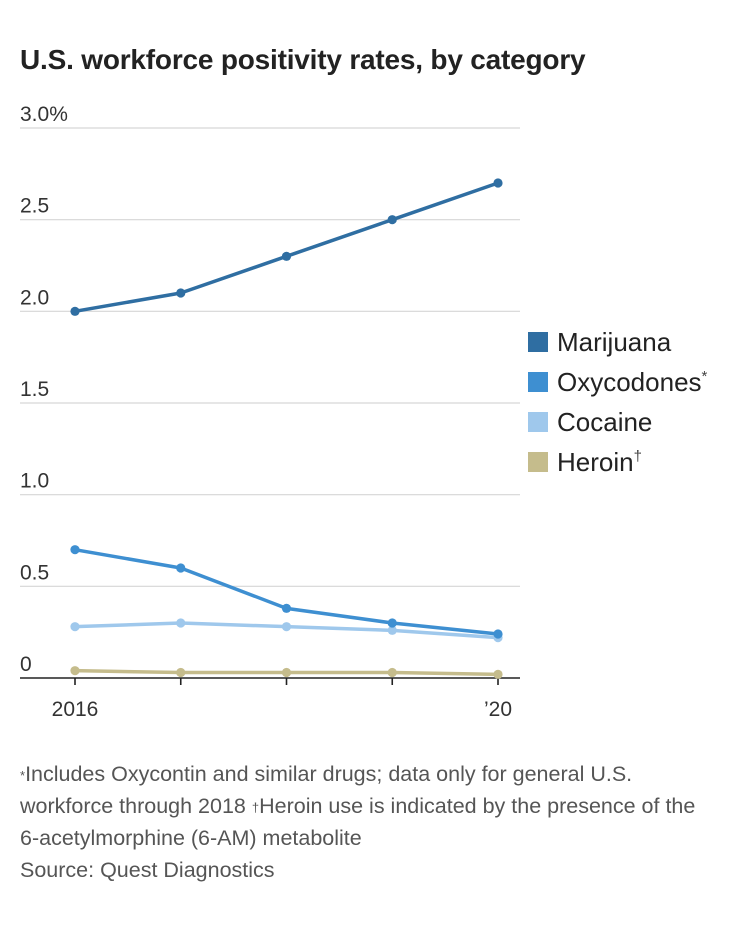  Describe the element at coordinates (34, 572) in the screenshot. I see `y-tick-label: 0.5` at that location.